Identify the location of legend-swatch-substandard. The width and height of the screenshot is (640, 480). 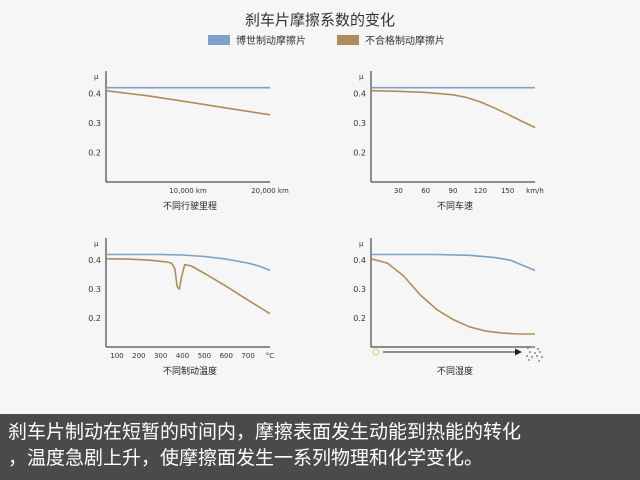
(348, 40).